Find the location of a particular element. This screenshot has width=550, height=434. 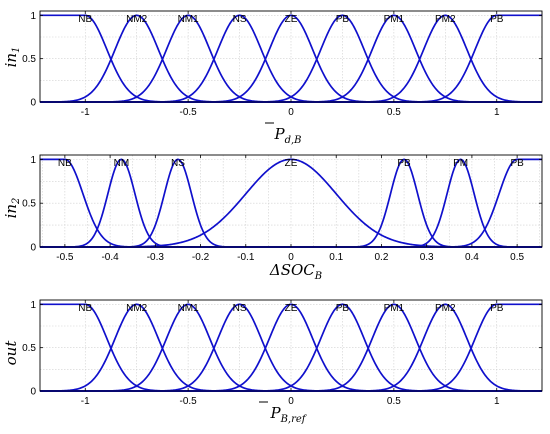

out-symbol: out is located at coordinates (11, 353).